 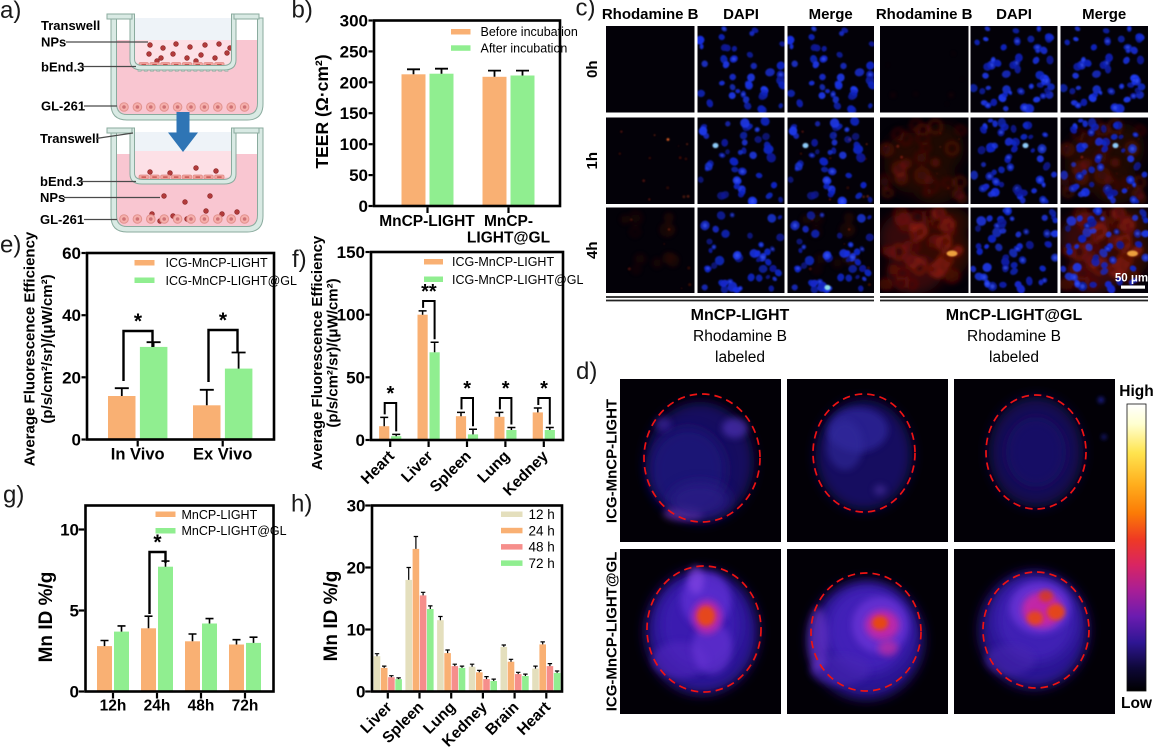 I want to click on svg-text: After incubation, so click(x=524, y=49).